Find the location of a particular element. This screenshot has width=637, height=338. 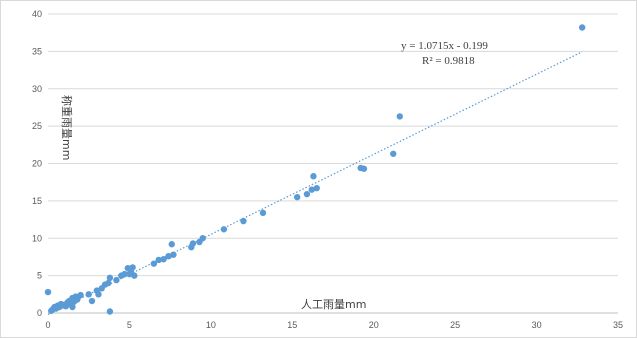

y-tick-label: 5 is located at coordinates (39, 276).